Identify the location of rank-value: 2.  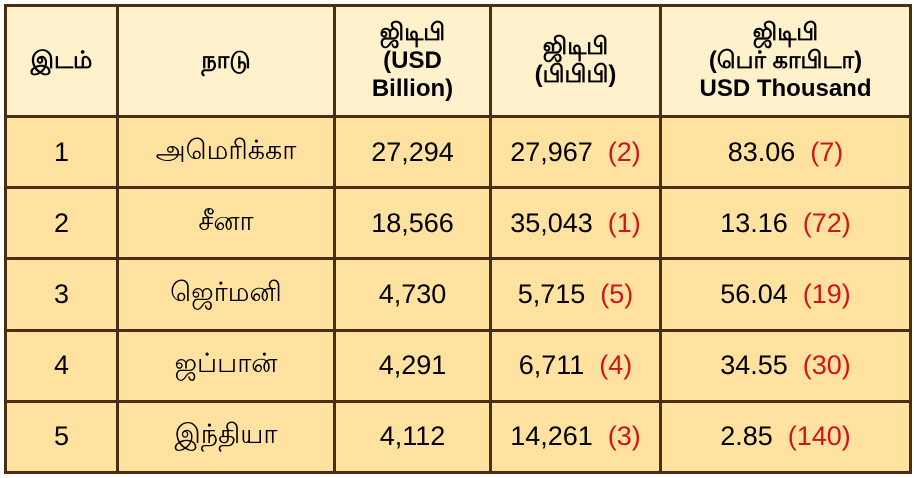
(61, 222).